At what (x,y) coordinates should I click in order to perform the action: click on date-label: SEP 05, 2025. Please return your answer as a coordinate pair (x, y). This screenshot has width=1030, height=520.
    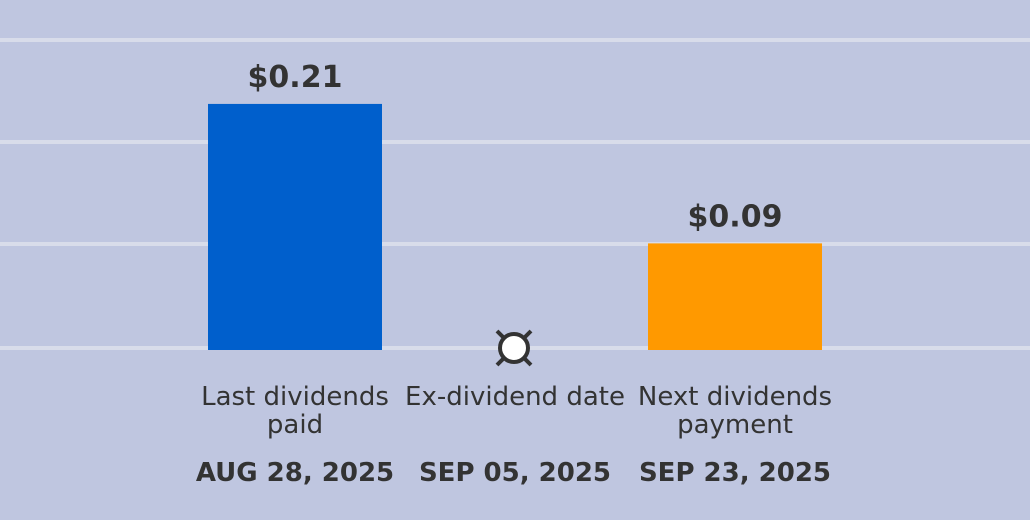
    Looking at the image, I should click on (515, 473).